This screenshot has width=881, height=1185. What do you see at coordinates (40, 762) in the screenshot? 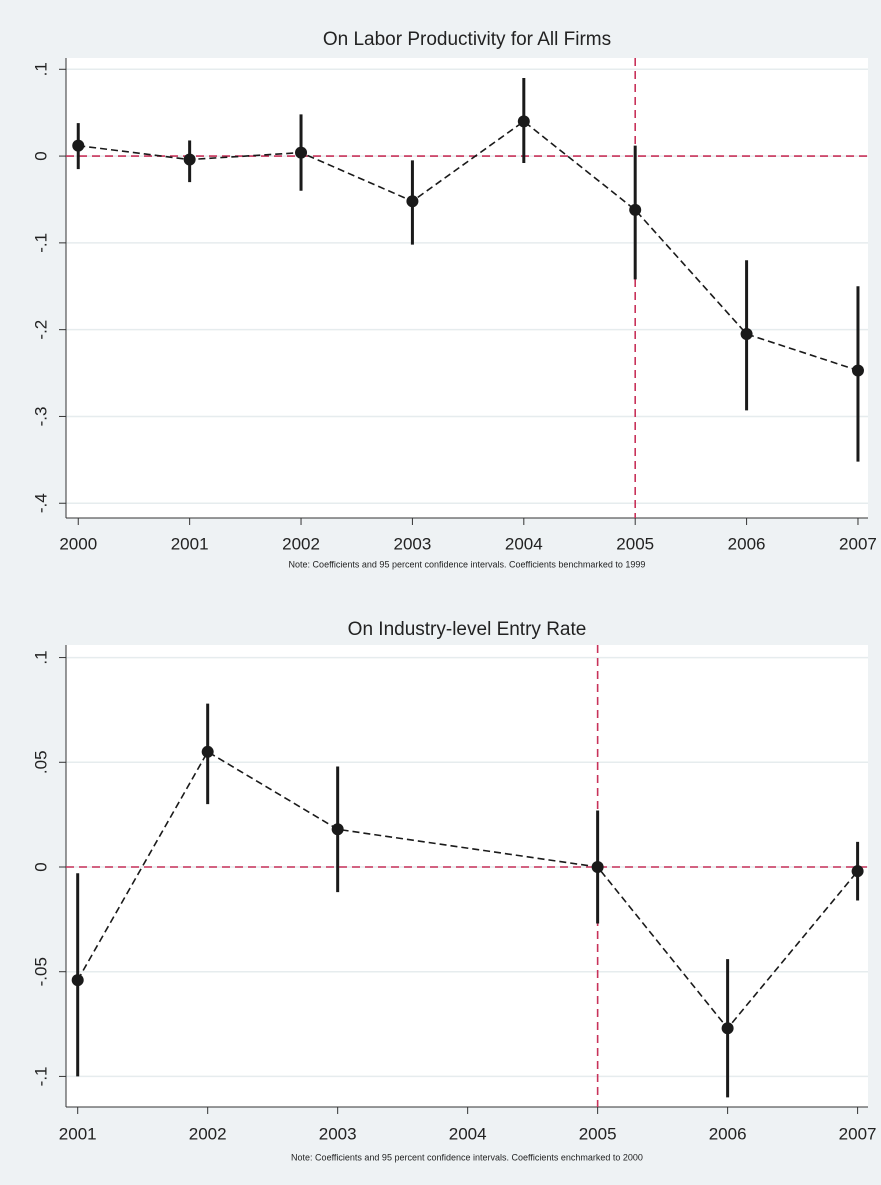
I see `y-tick-label: .05` at bounding box center [40, 762].